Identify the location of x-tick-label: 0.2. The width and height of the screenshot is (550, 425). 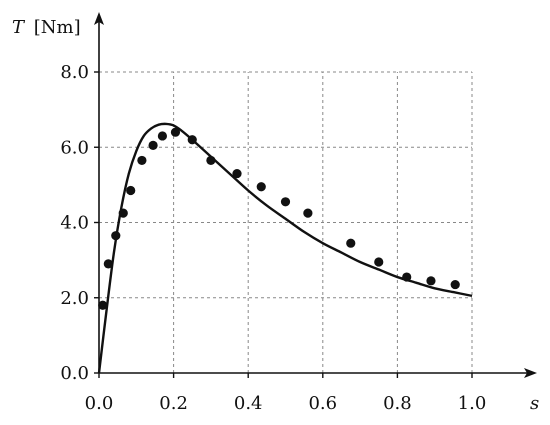
(173, 403).